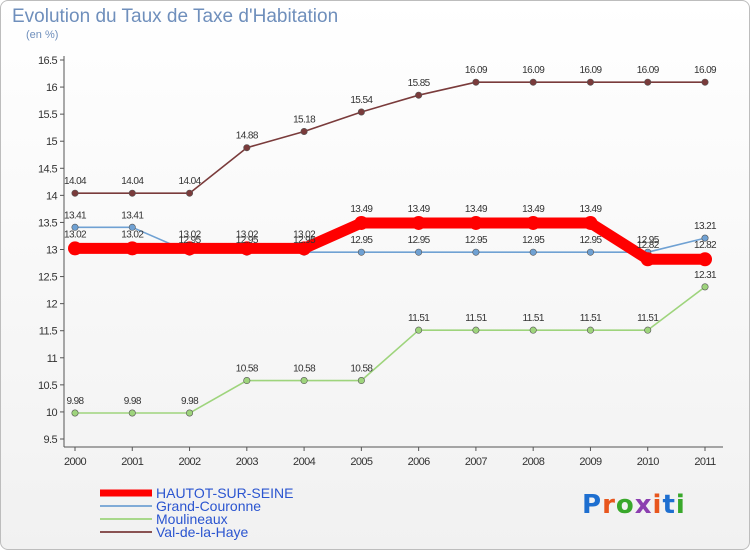 Image resolution: width=750 pixels, height=550 pixels. Describe the element at coordinates (208, 506) in the screenshot. I see `legend-label: Grand-Couronne` at that location.